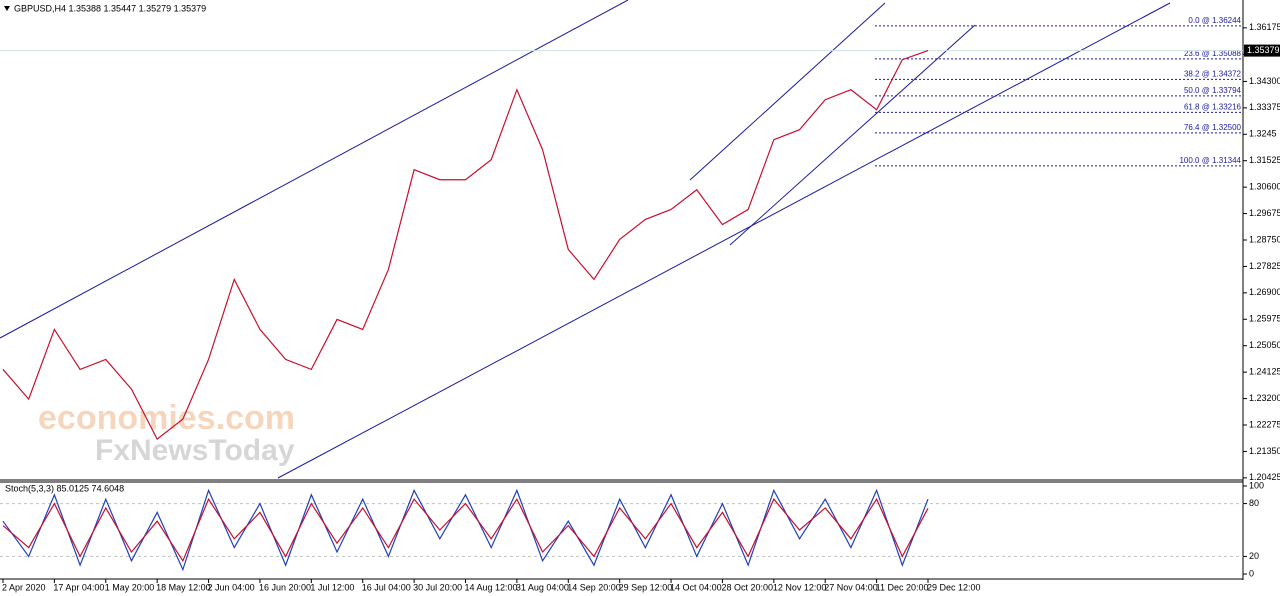 This screenshot has width=1280, height=596. Describe the element at coordinates (646, 587) in the screenshot. I see `x-tick-label: 29 Sep 12:00` at that location.